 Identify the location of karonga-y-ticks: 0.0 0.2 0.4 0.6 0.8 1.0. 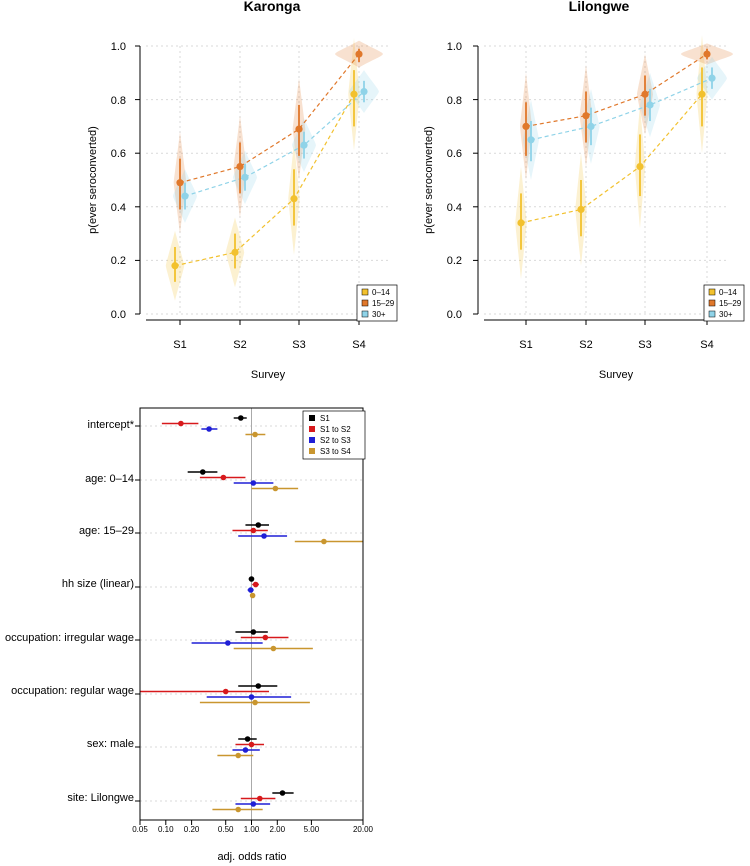
(118, 181).